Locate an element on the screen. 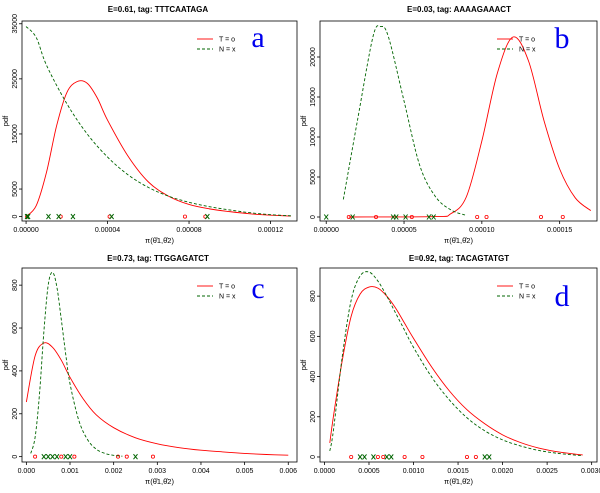 The width and height of the screenshot is (600, 493). chart-title: E=0.92, tag: TACAGTATGT is located at coordinates (459, 258).